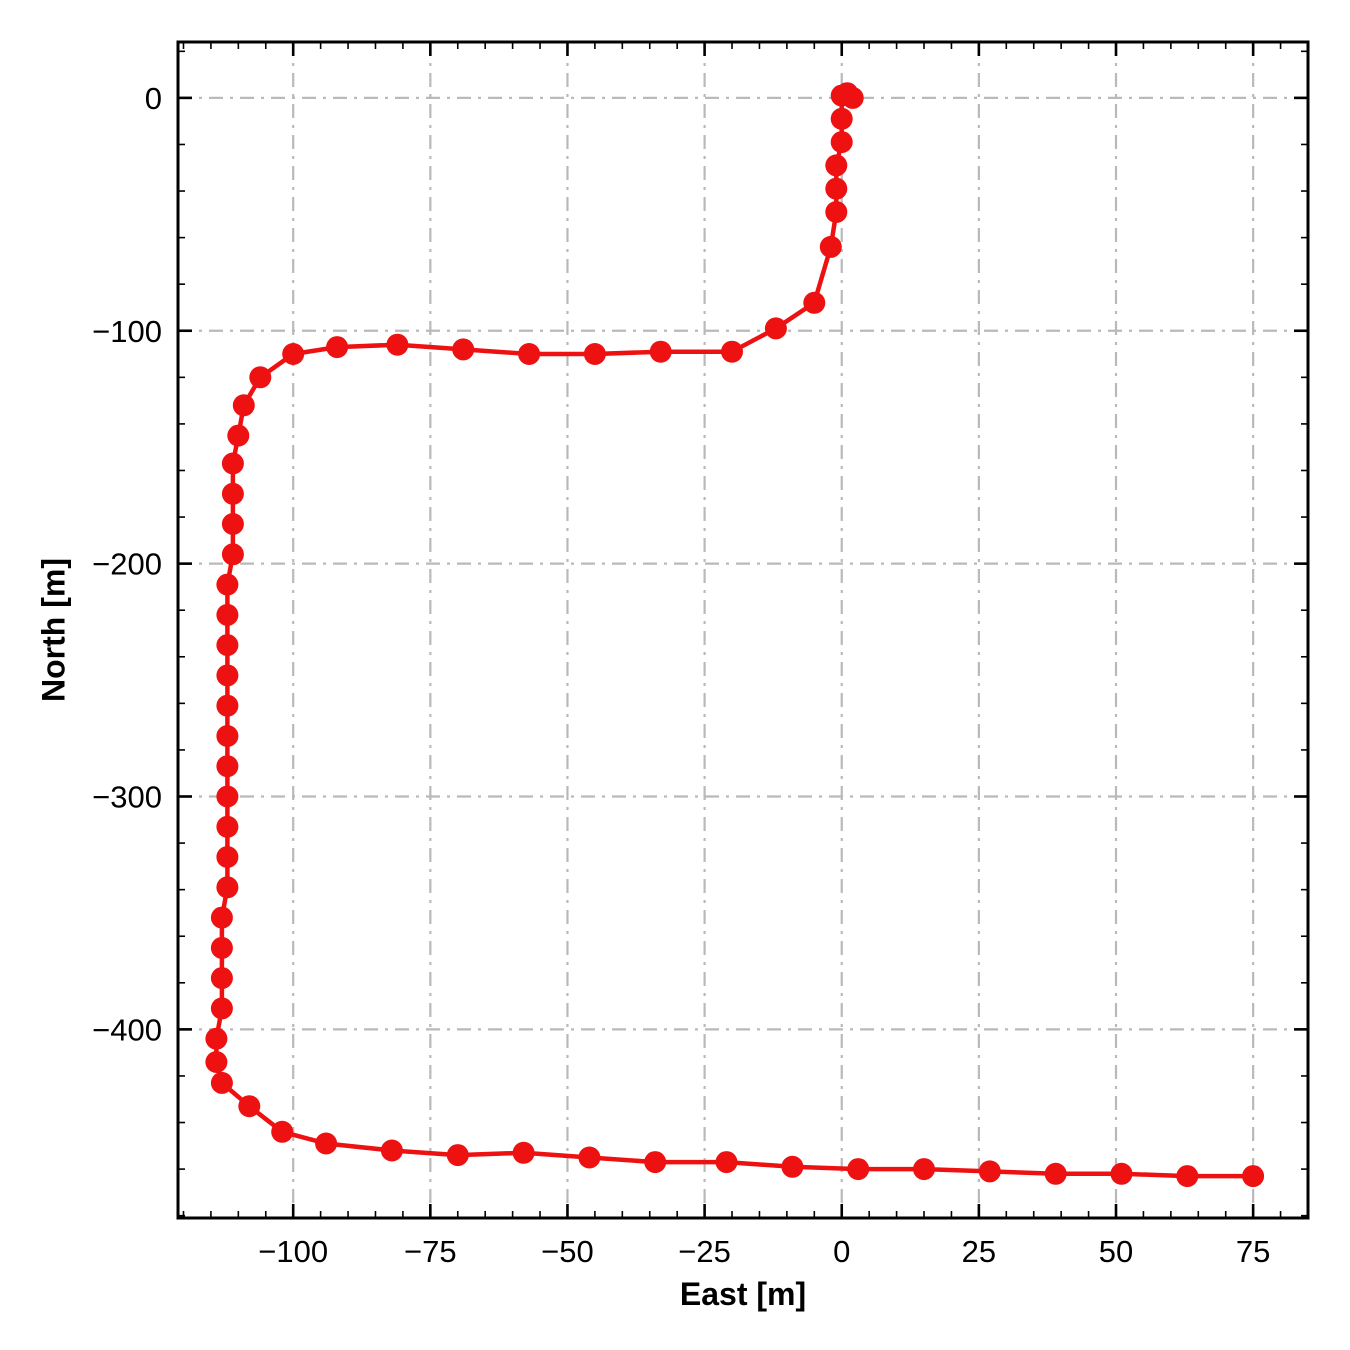 The image size is (1350, 1350). Describe the element at coordinates (1253, 1251) in the screenshot. I see `x-tick-label: 75` at that location.